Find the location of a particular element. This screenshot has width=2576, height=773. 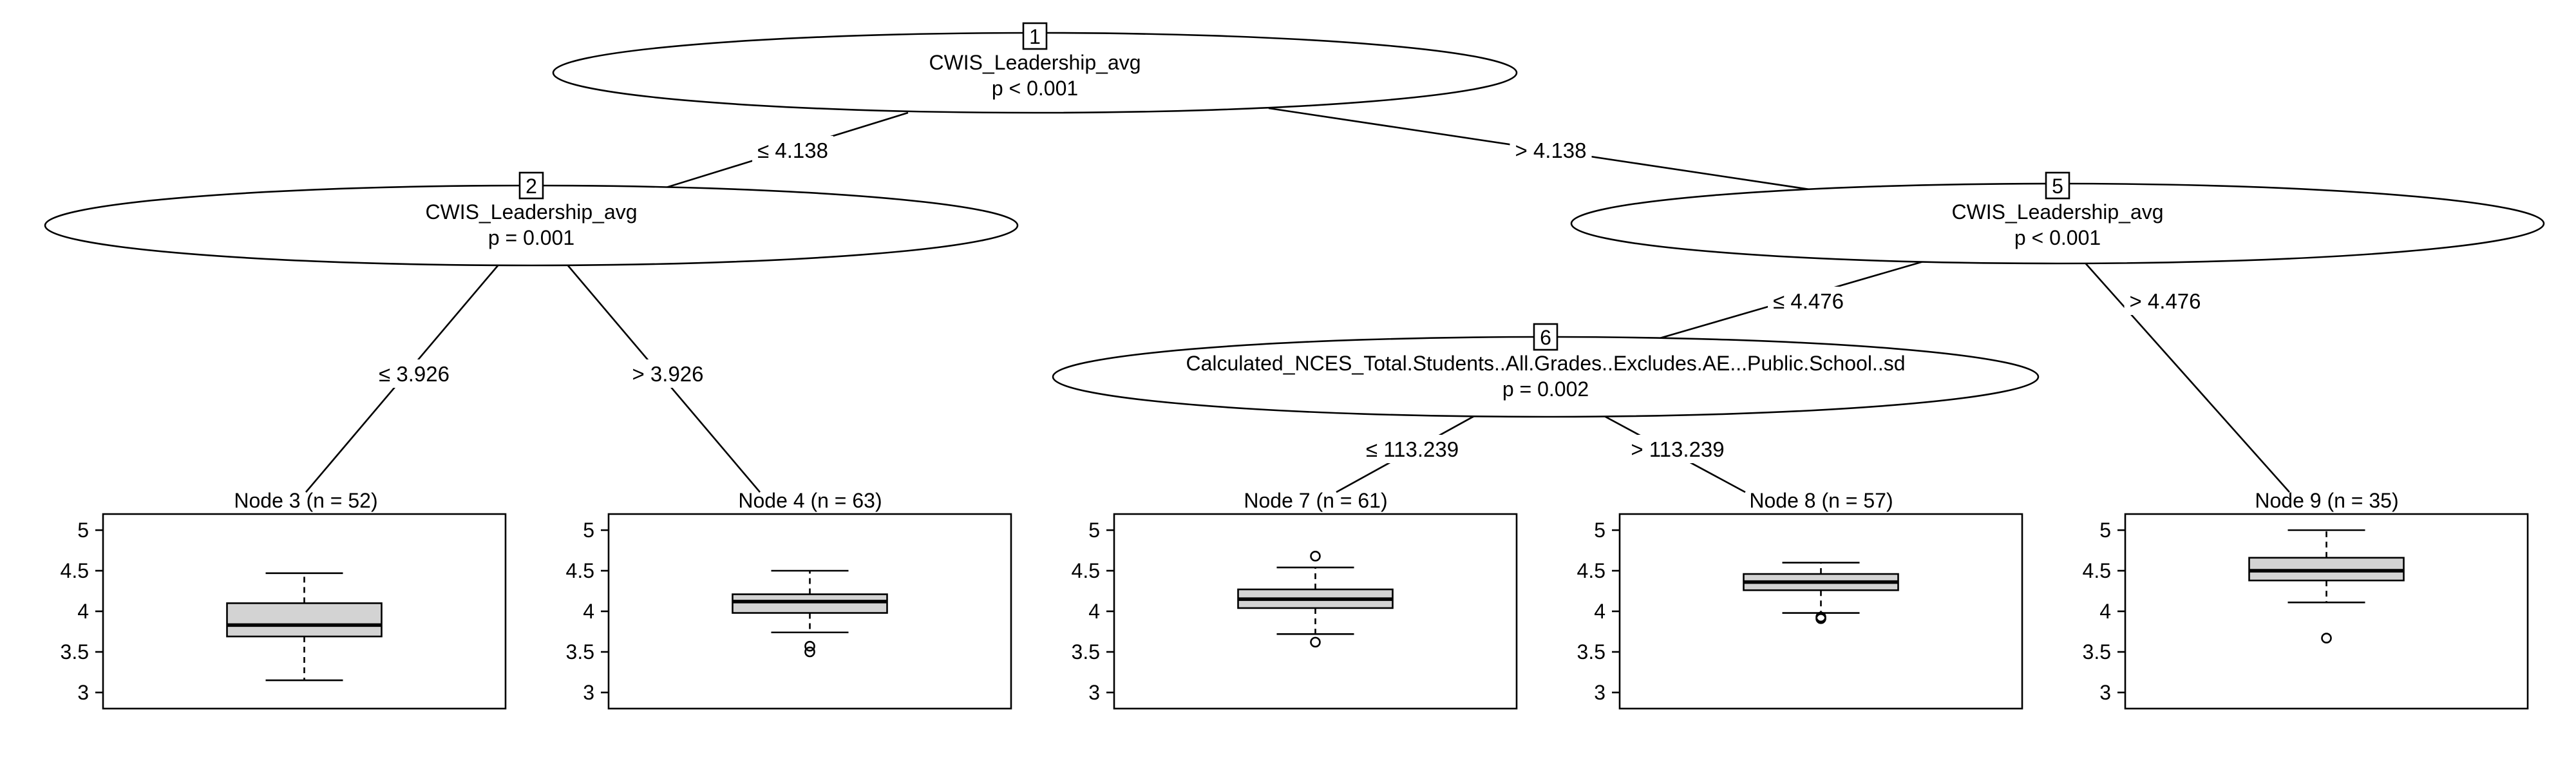

inner-node-2: CWIS_Leadership_avg p = 0.001 2 is located at coordinates (531, 219).